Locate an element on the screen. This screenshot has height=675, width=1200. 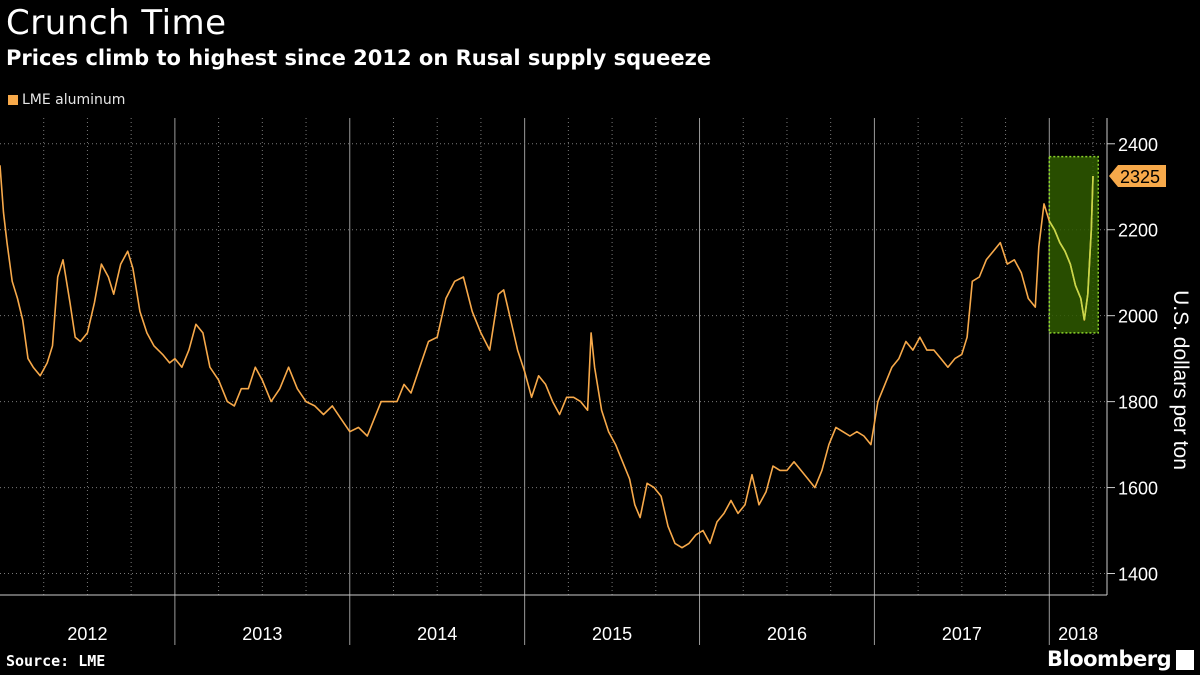
x-tick-label: 2013 is located at coordinates (262, 634).